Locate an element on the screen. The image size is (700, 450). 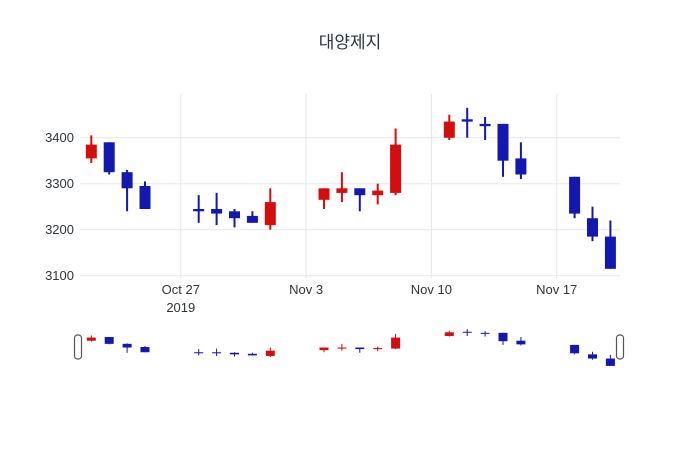
x-tick-label: Nov 17 is located at coordinates (556, 289).